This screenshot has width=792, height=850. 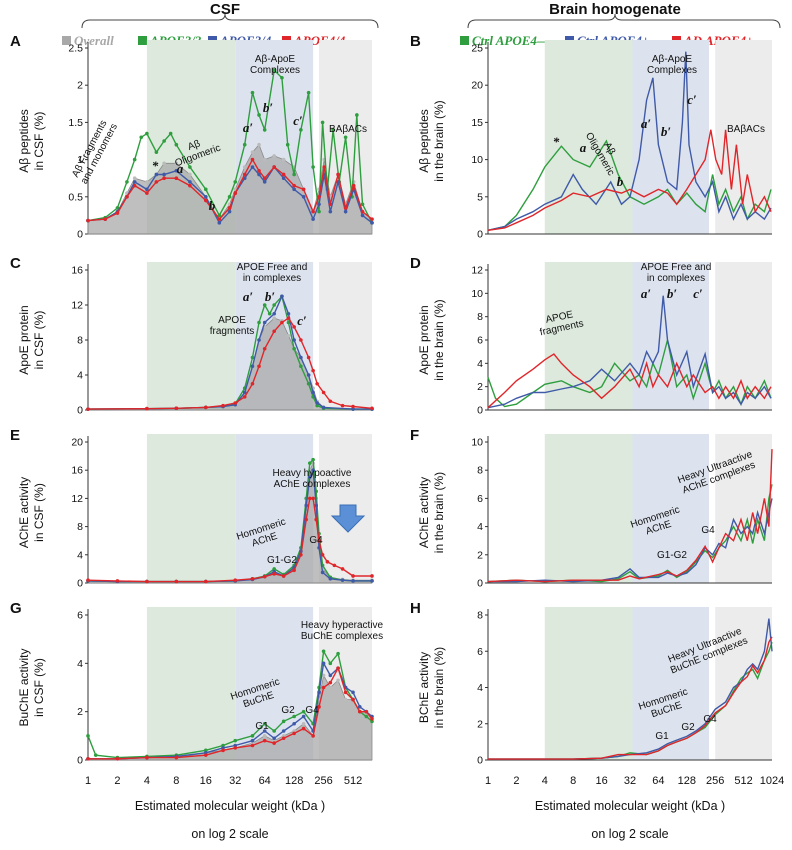 I want to click on panel-A-ytick-label-2: 1, so click(x=80, y=160).